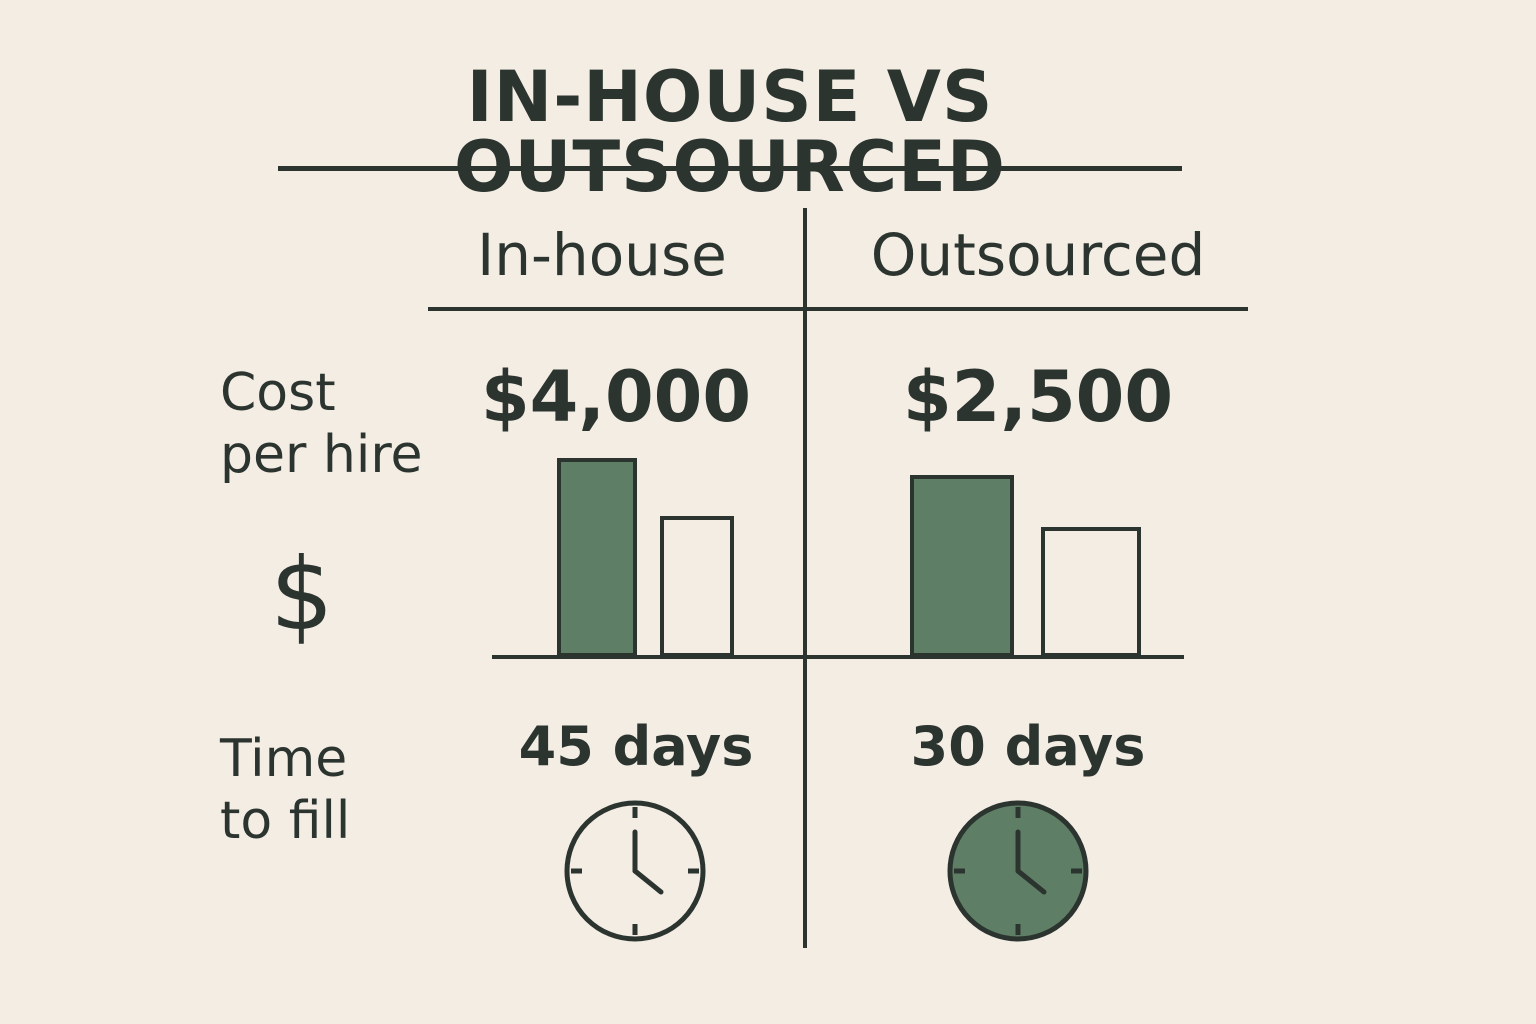 Image resolution: width=1536 pixels, height=1024 pixels. What do you see at coordinates (805, 578) in the screenshot?
I see `column-divider` at bounding box center [805, 578].